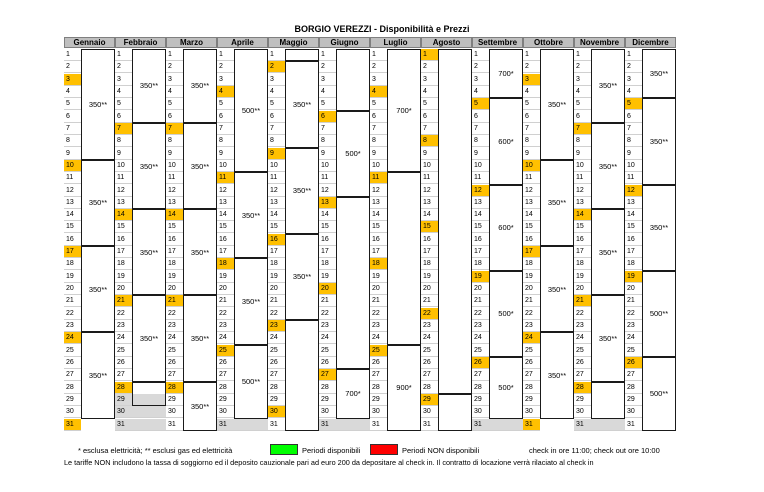 The width and height of the screenshot is (764, 492). What do you see at coordinates (225, 227) in the screenshot?
I see `day-cell: 15` at bounding box center [225, 227].